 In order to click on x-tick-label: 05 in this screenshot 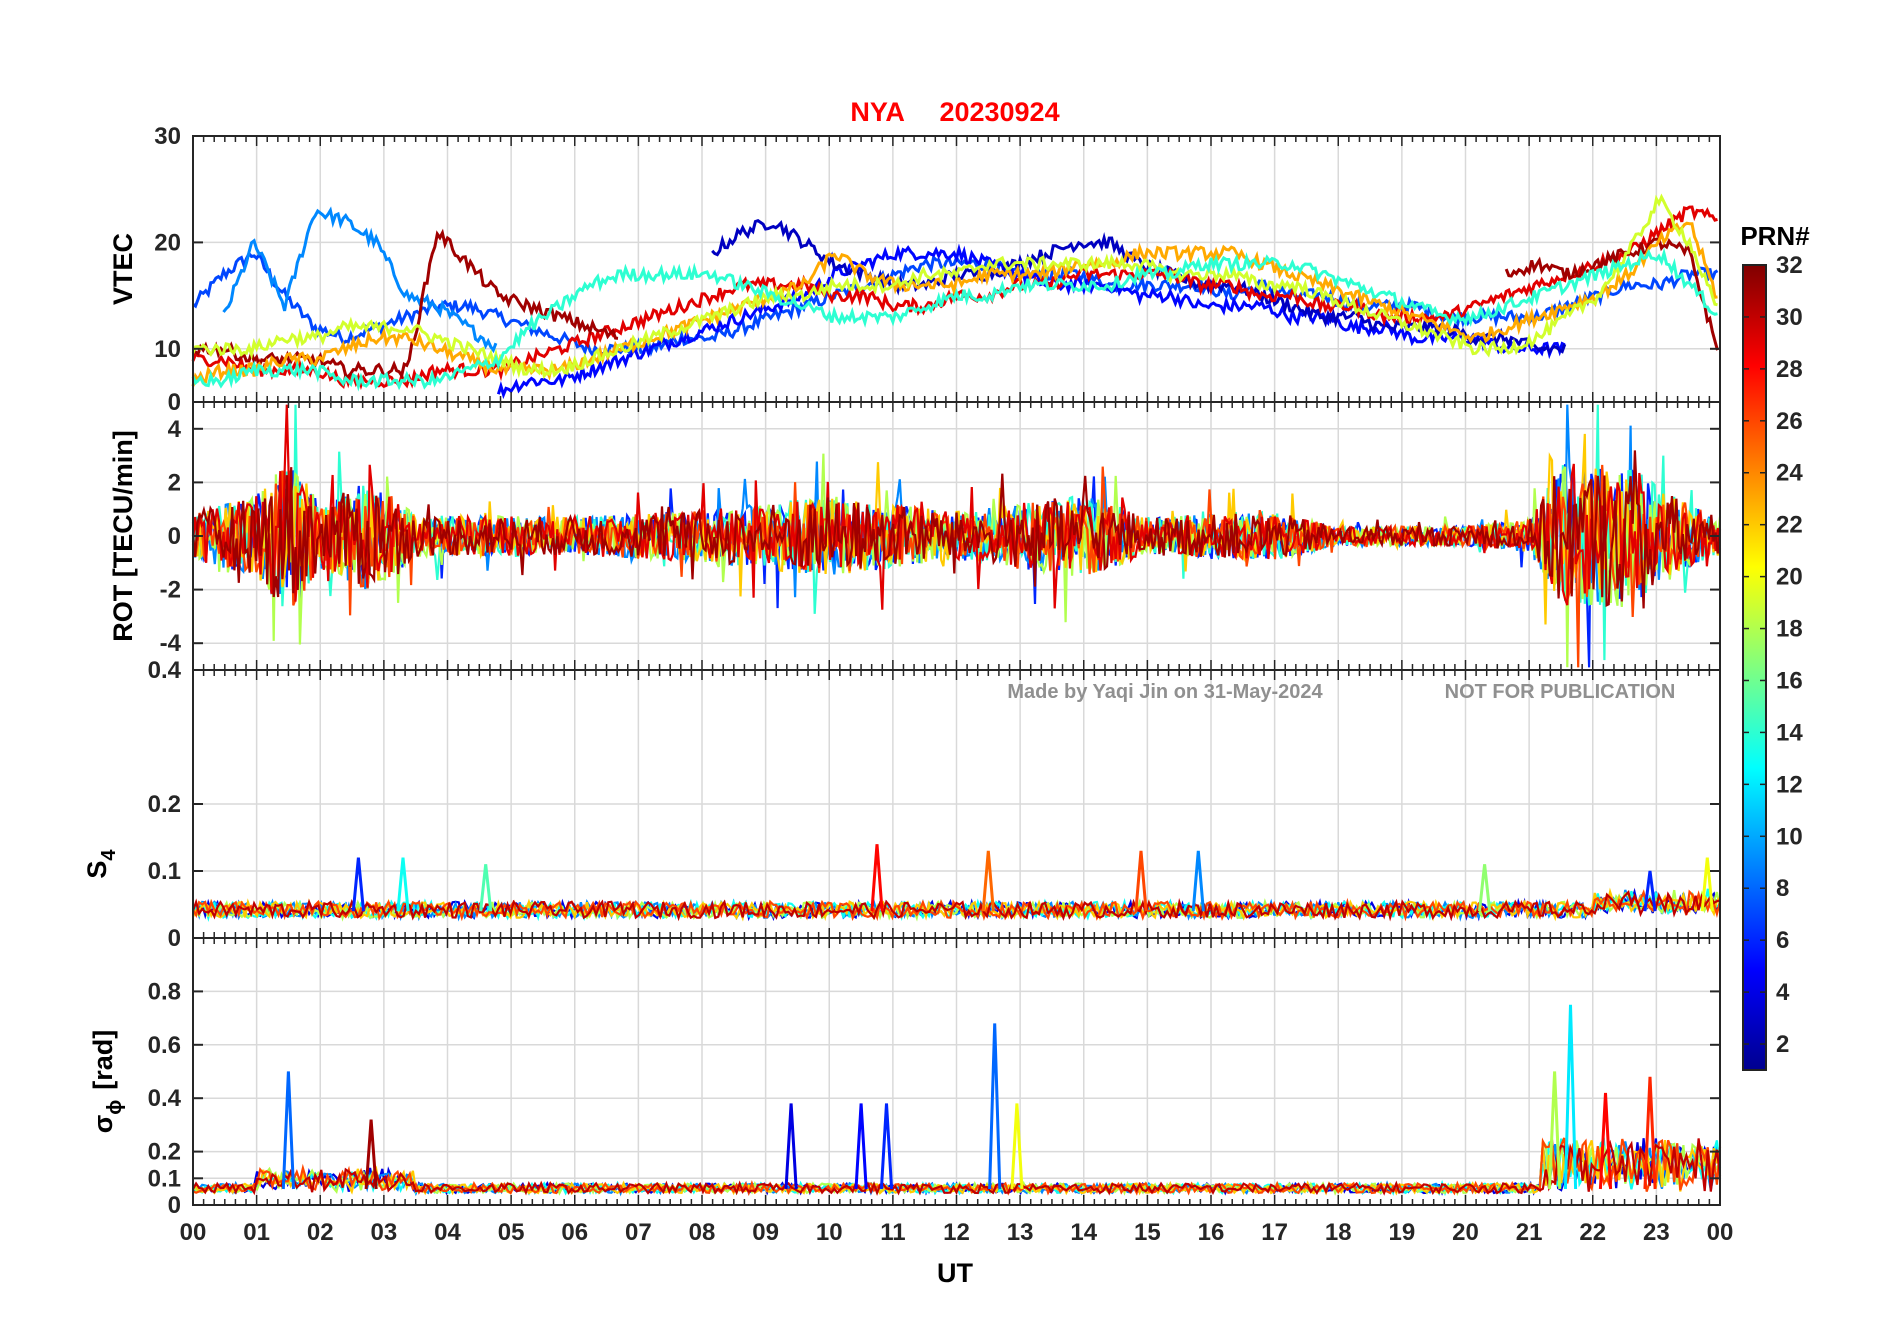, I will do `click(511, 1232)`.